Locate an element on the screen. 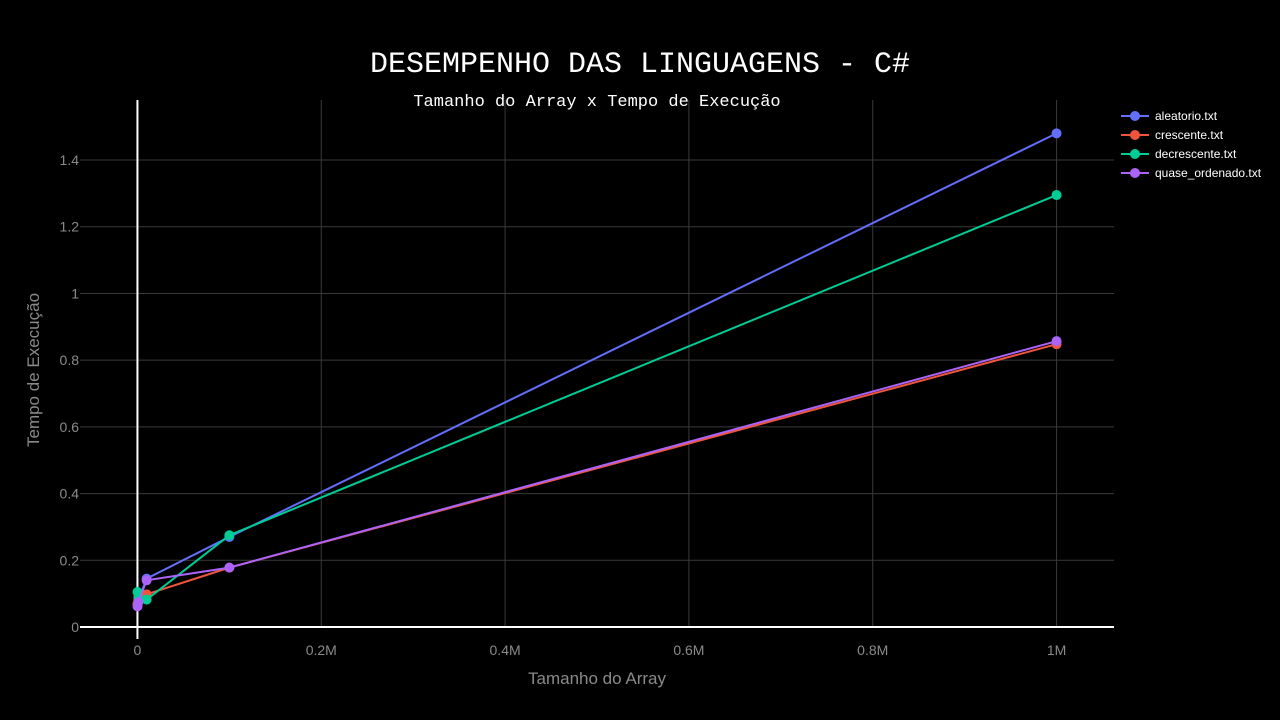 This screenshot has width=1280, height=720. legend-label: aleatorio.txt is located at coordinates (1186, 116).